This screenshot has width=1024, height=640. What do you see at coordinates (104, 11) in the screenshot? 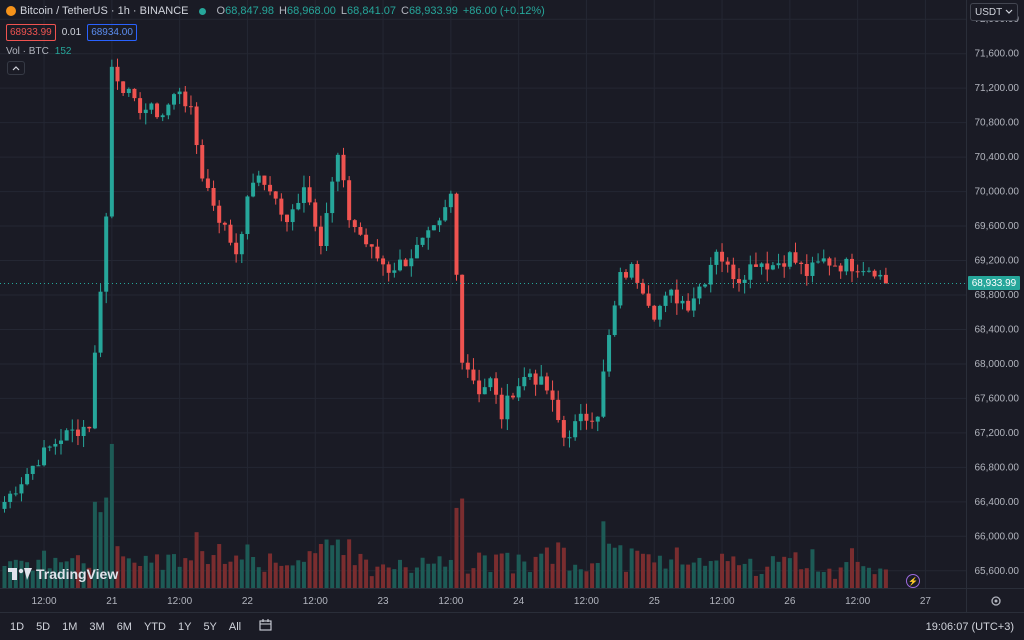
I see `symbol-title: Bitcoin / TetherUS · 1h · BINANCE` at bounding box center [104, 11].